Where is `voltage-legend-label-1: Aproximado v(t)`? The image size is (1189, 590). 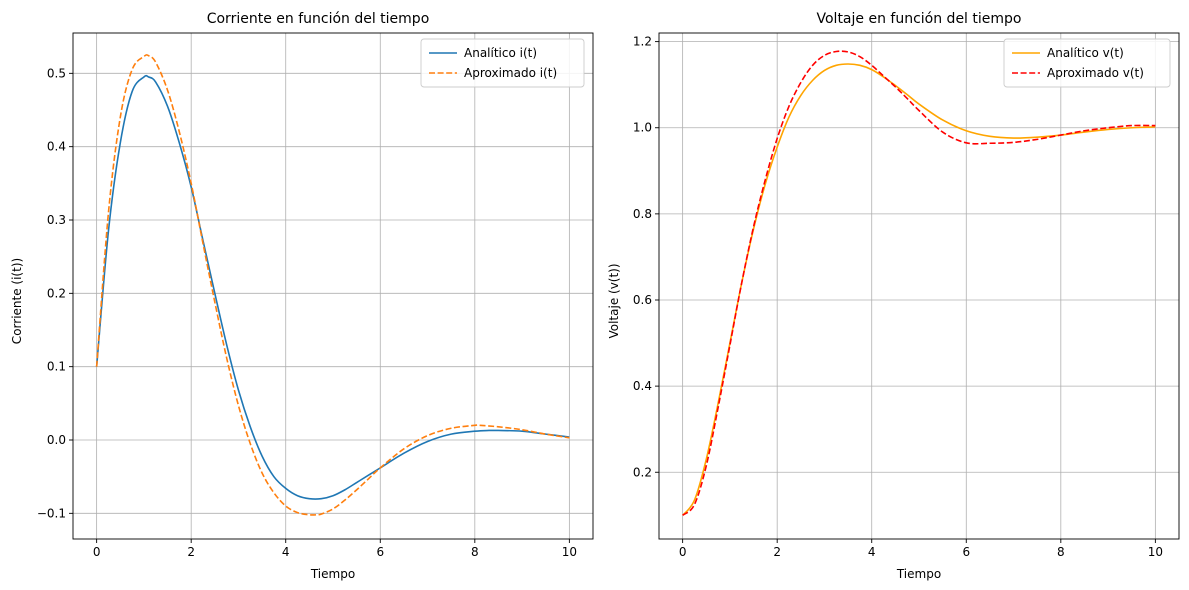
voltage-legend-label-1: Aproximado v(t) is located at coordinates (1095, 73).